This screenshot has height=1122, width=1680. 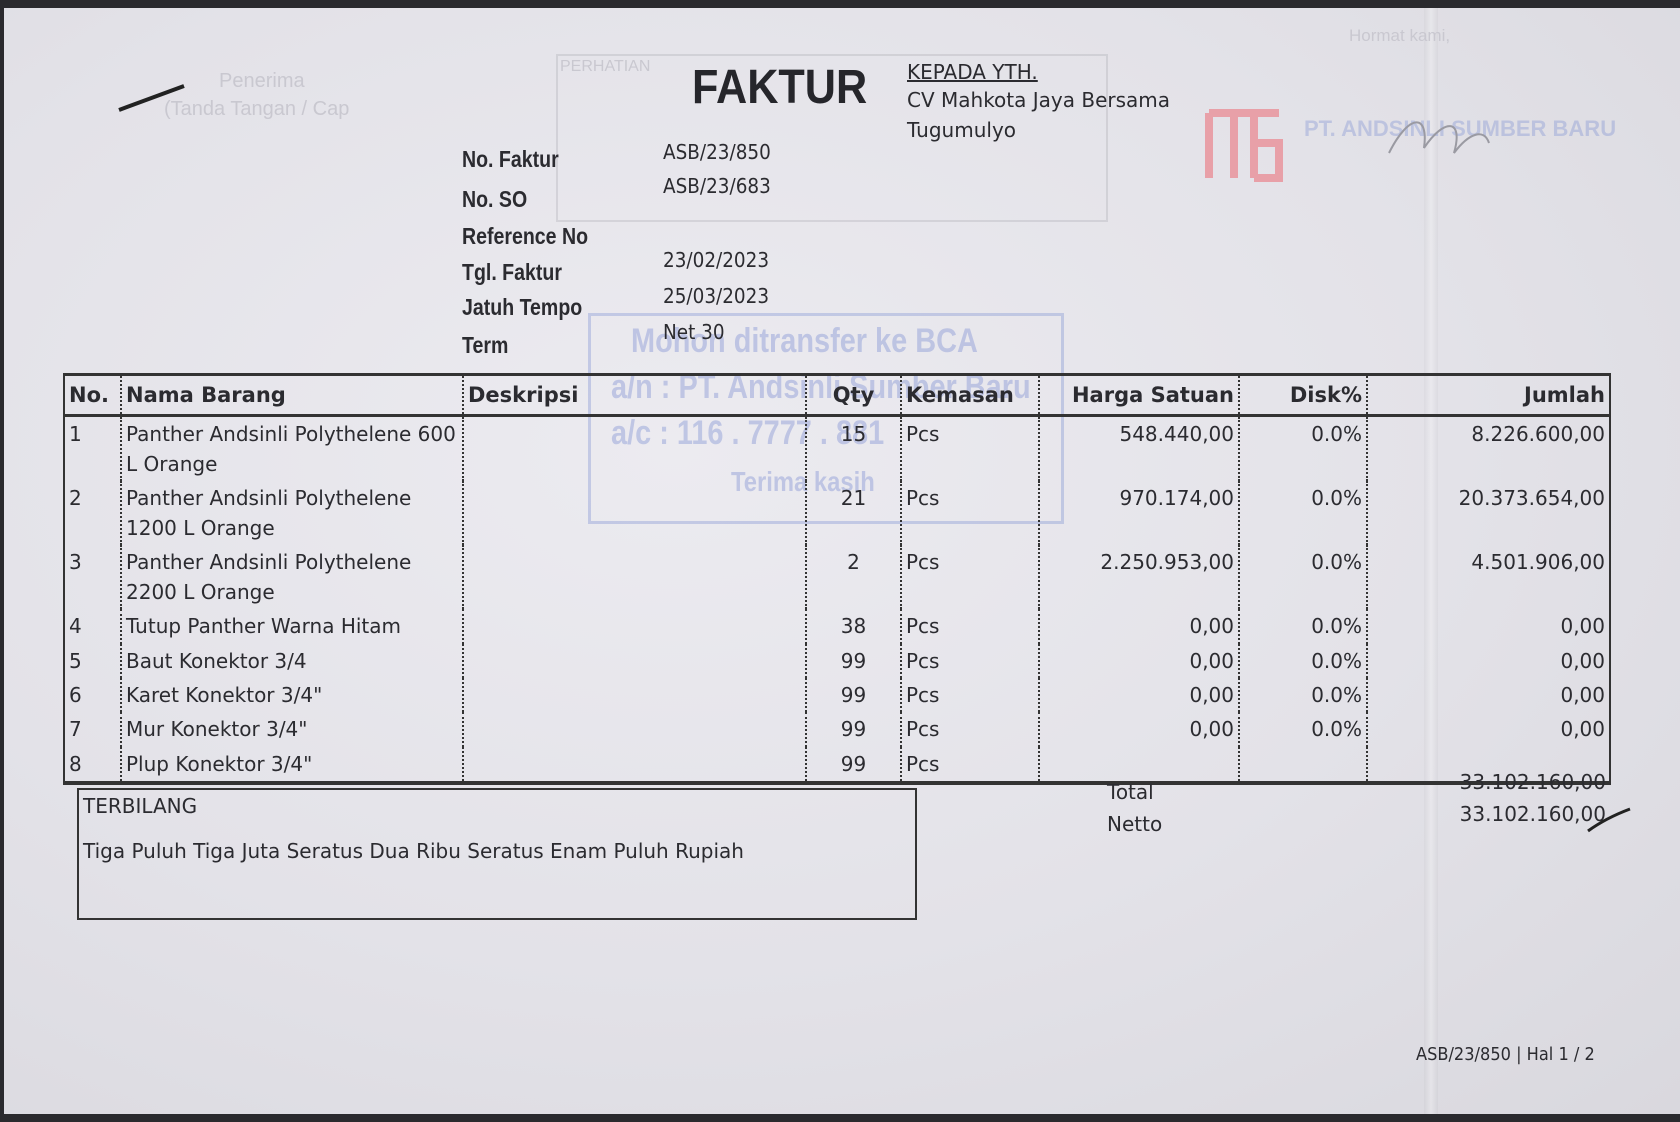 I want to click on show-through-receiver: Penerima, so click(x=262, y=81).